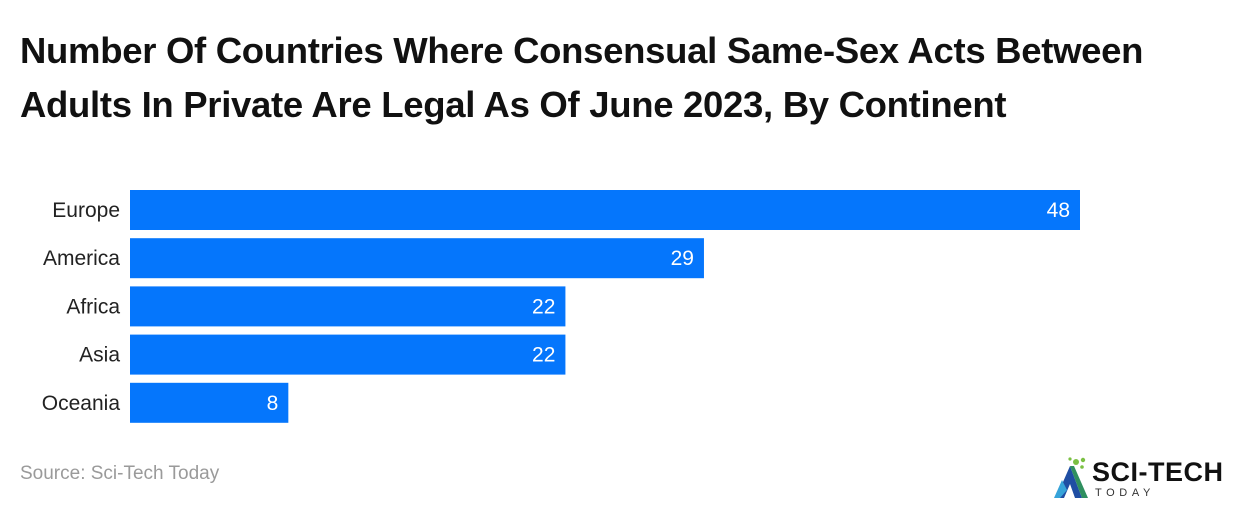 The height and width of the screenshot is (508, 1240). I want to click on bar-oceania, so click(209, 402).